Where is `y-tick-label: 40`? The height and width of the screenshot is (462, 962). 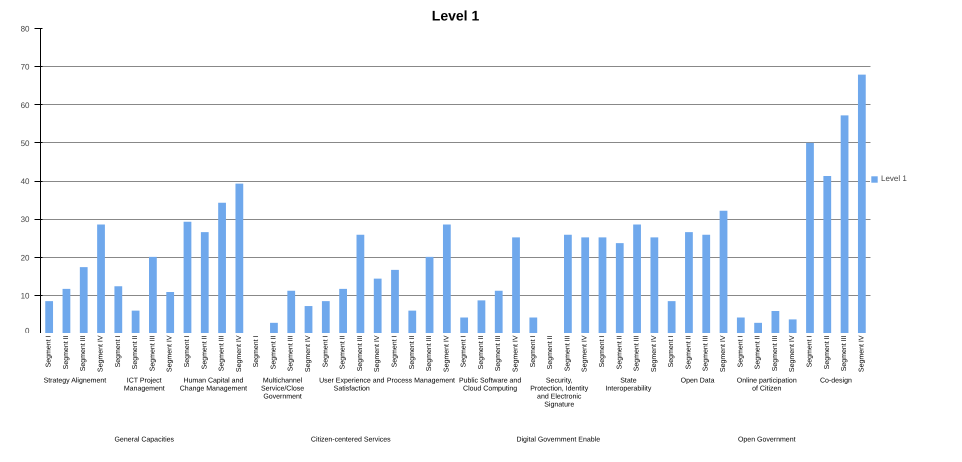
y-tick-label: 40 is located at coordinates (25, 181).